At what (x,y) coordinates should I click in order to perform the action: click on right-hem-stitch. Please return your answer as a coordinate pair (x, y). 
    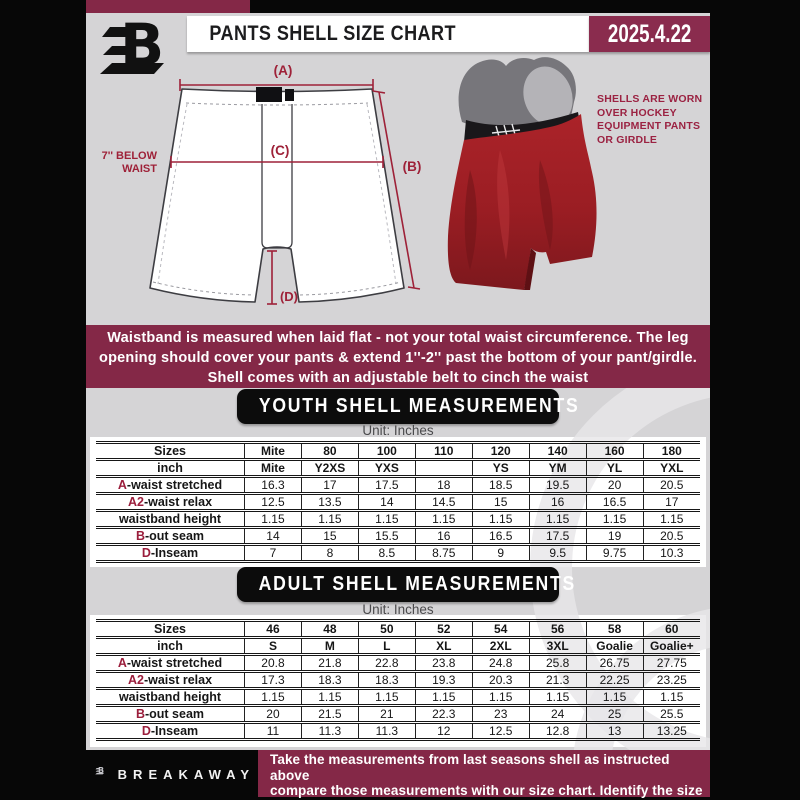
    Looking at the image, I should click on (350, 288).